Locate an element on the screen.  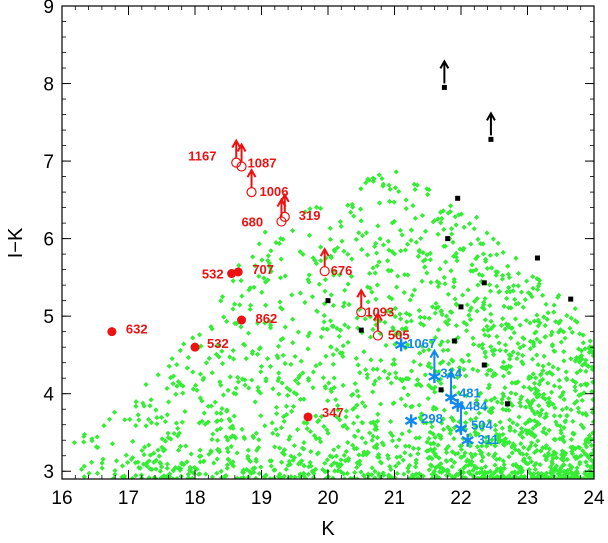
y-tick-label: 5 is located at coordinates (48, 317).